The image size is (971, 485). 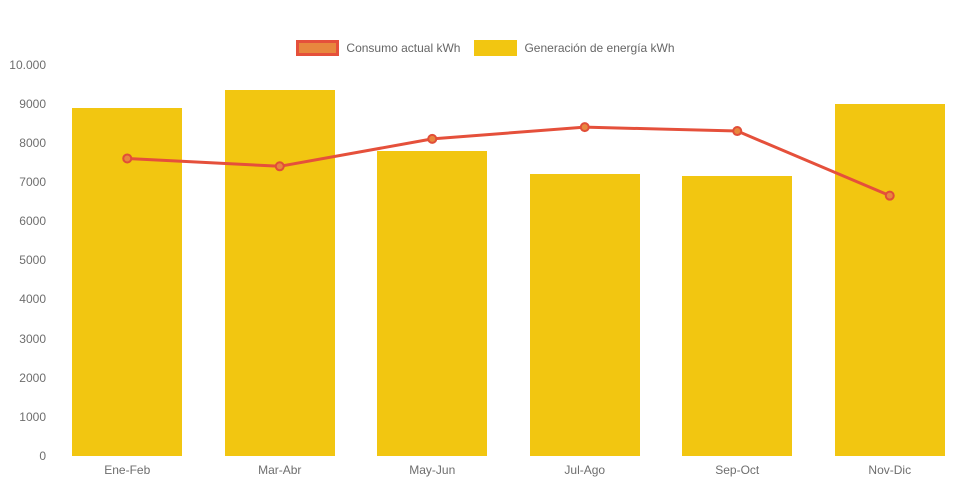 What do you see at coordinates (737, 316) in the screenshot?
I see `bar-Sep-Oct` at bounding box center [737, 316].